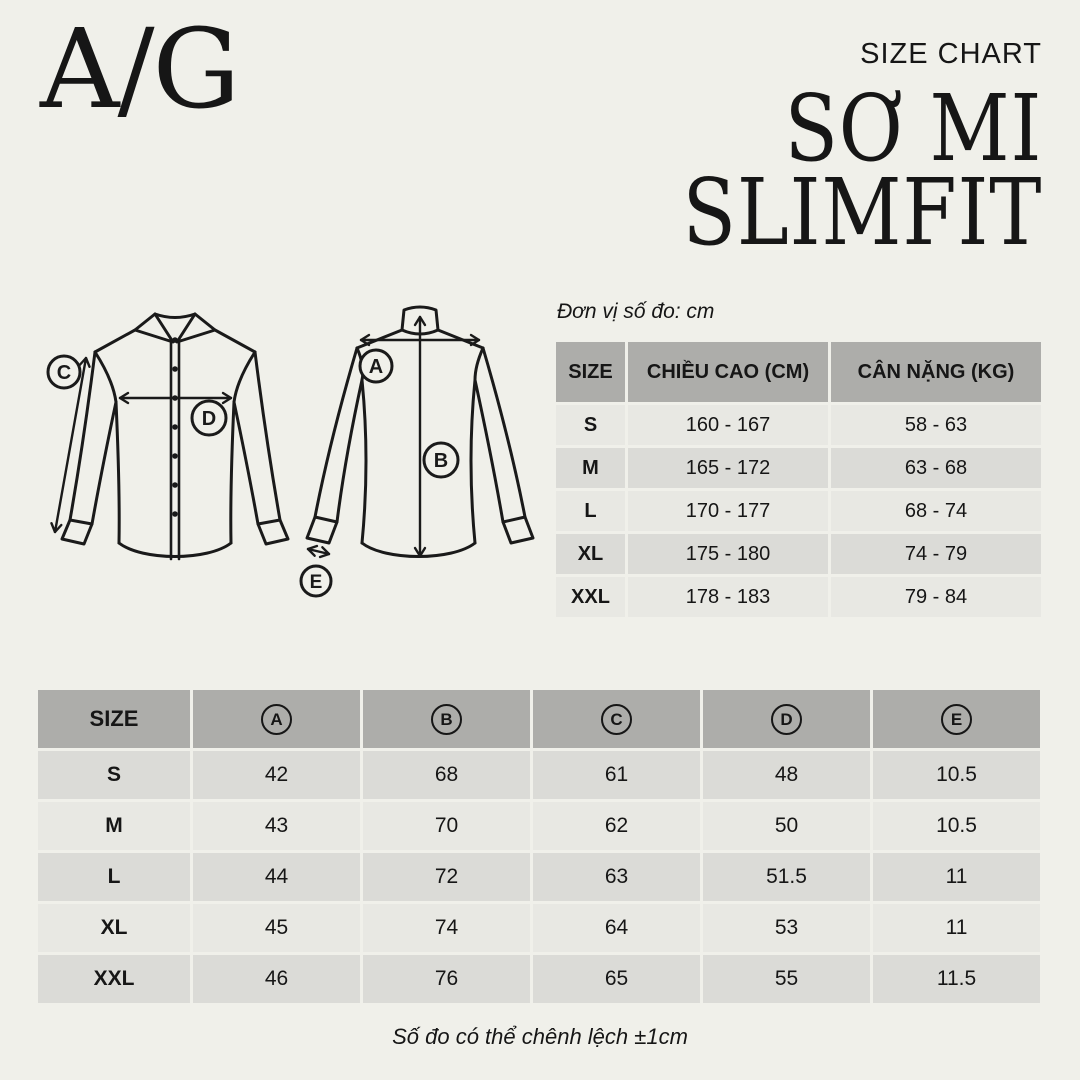 The image size is (1080, 1080). What do you see at coordinates (446, 928) in the screenshot?
I see `measure-cell: 74` at bounding box center [446, 928].